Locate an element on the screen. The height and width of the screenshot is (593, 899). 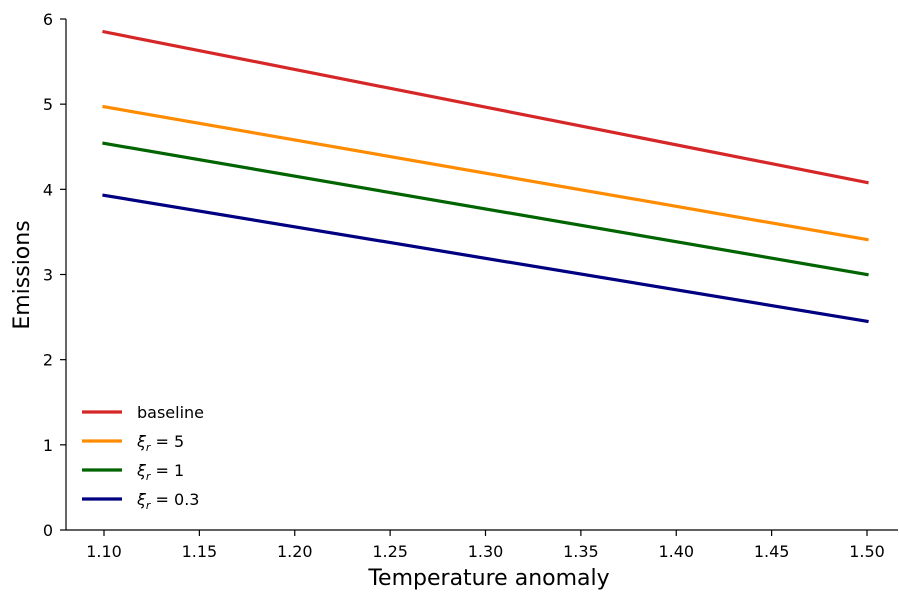
x-tick-label: 1.10 is located at coordinates (104, 551).